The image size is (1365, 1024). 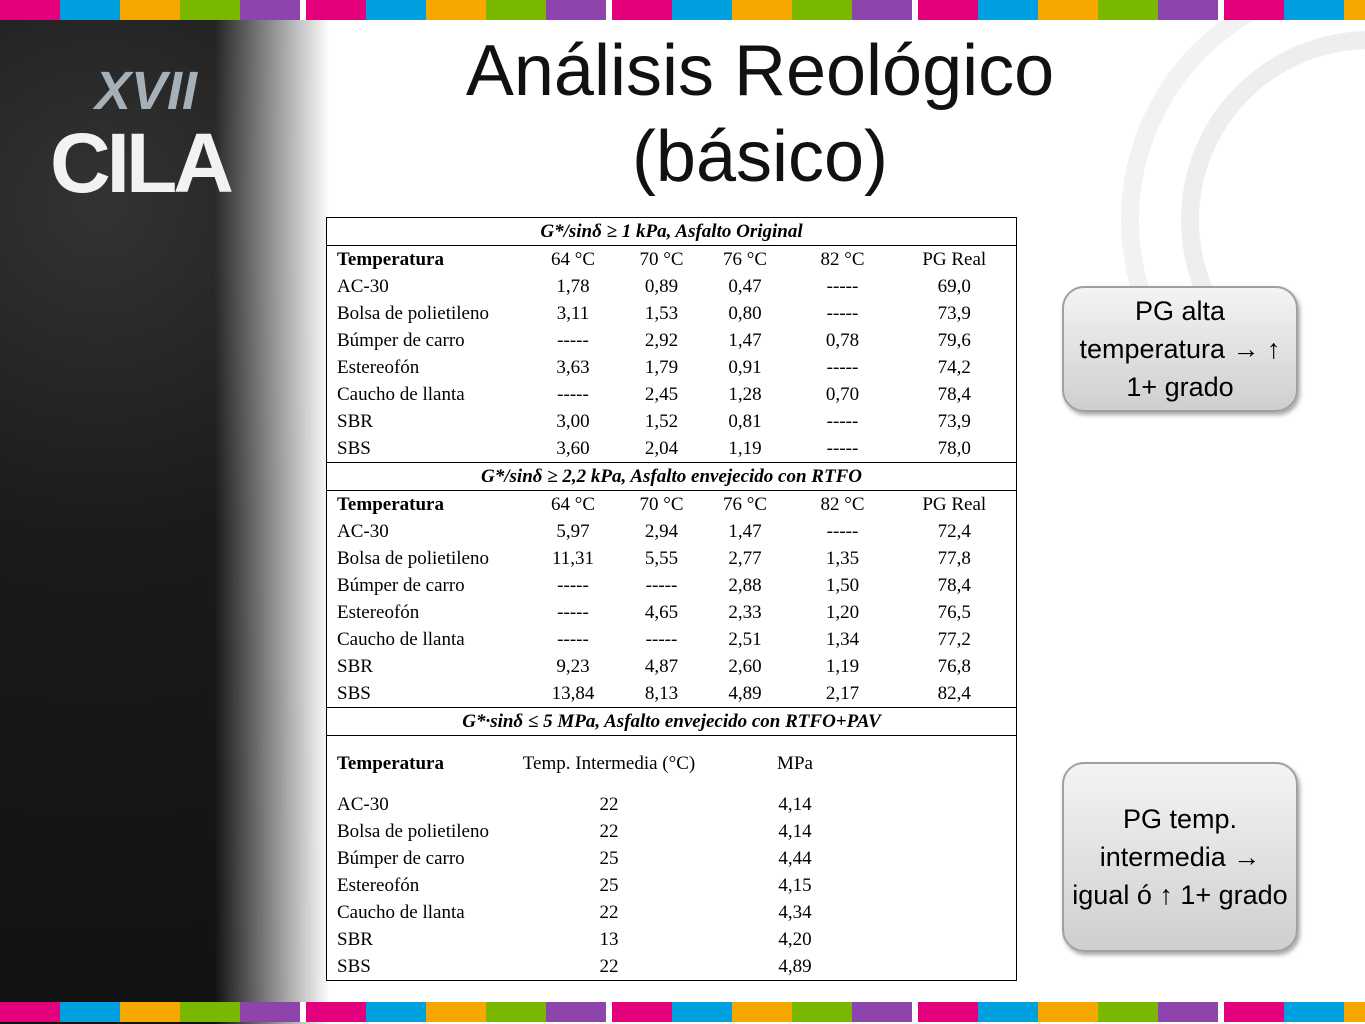 I want to click on table-cell: 2,92, so click(x=661, y=340).